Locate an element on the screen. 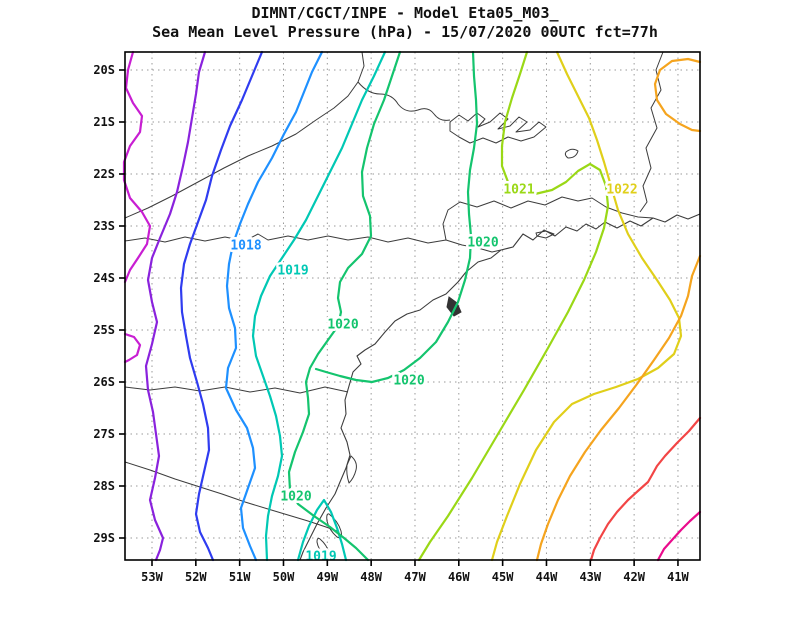  y-tick-label: 27S is located at coordinates (104, 434).